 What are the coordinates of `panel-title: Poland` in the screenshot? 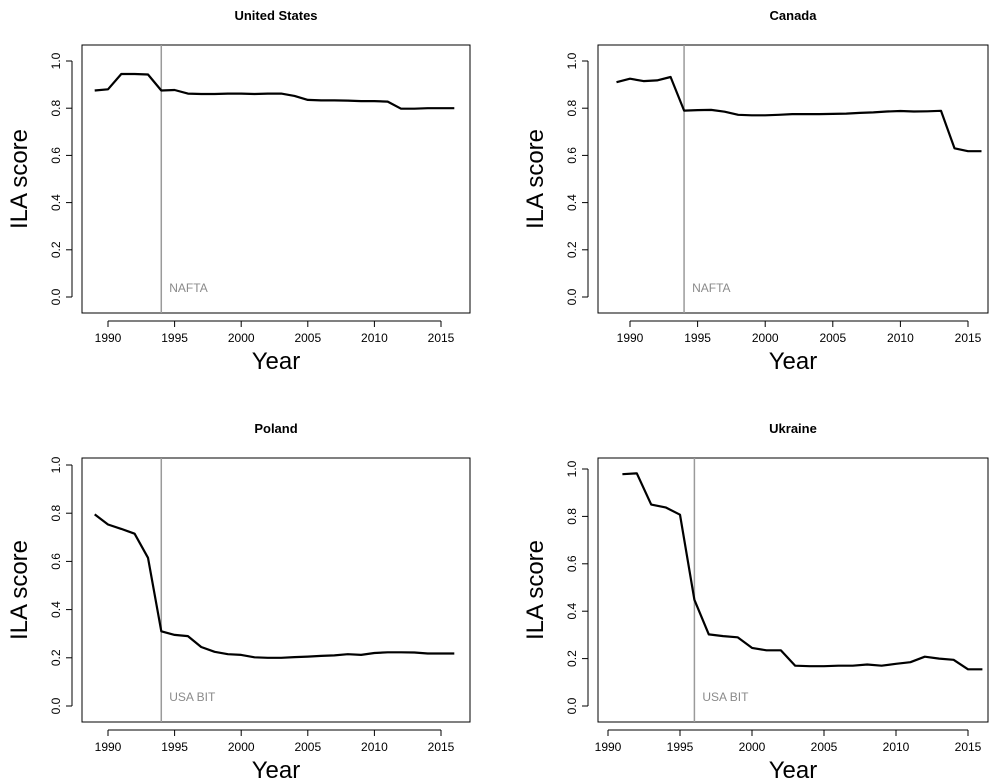 It's located at (275, 428).